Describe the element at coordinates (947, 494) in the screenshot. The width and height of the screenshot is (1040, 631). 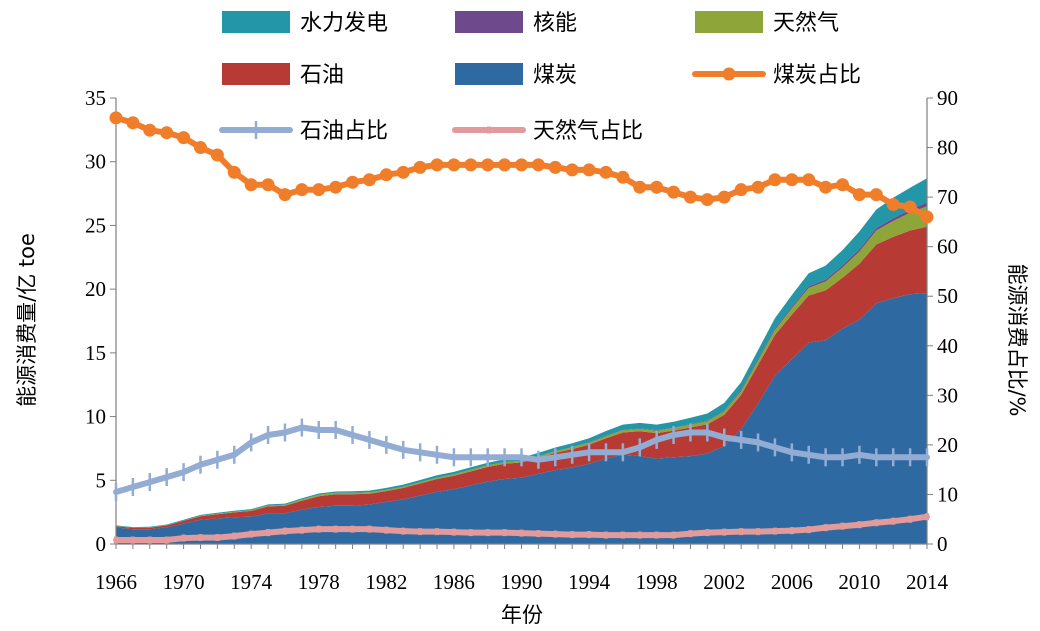
I see `y-right-tick-label: 10` at that location.